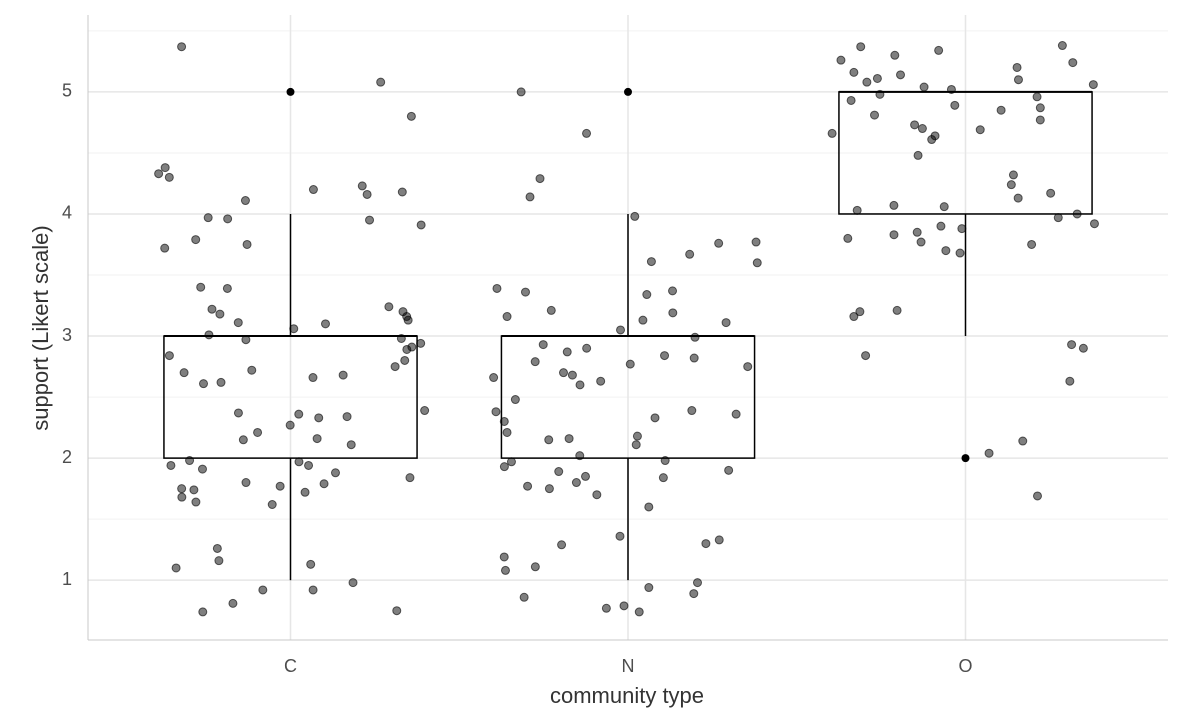 The height and width of the screenshot is (726, 1200). I want to click on y-axis-title: support (Likert scale), so click(40, 327).